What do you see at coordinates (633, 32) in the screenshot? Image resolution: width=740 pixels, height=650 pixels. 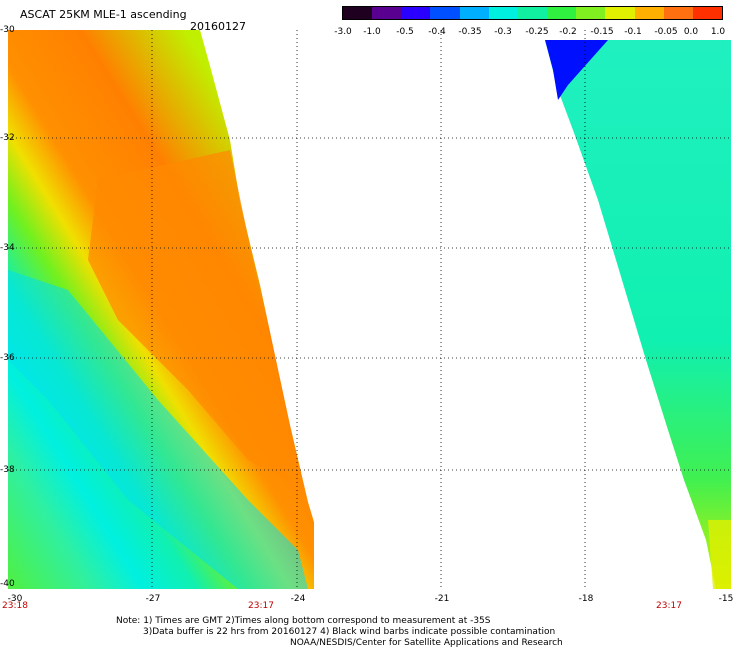 I see `colorbar-tick: -0.1` at bounding box center [633, 32].